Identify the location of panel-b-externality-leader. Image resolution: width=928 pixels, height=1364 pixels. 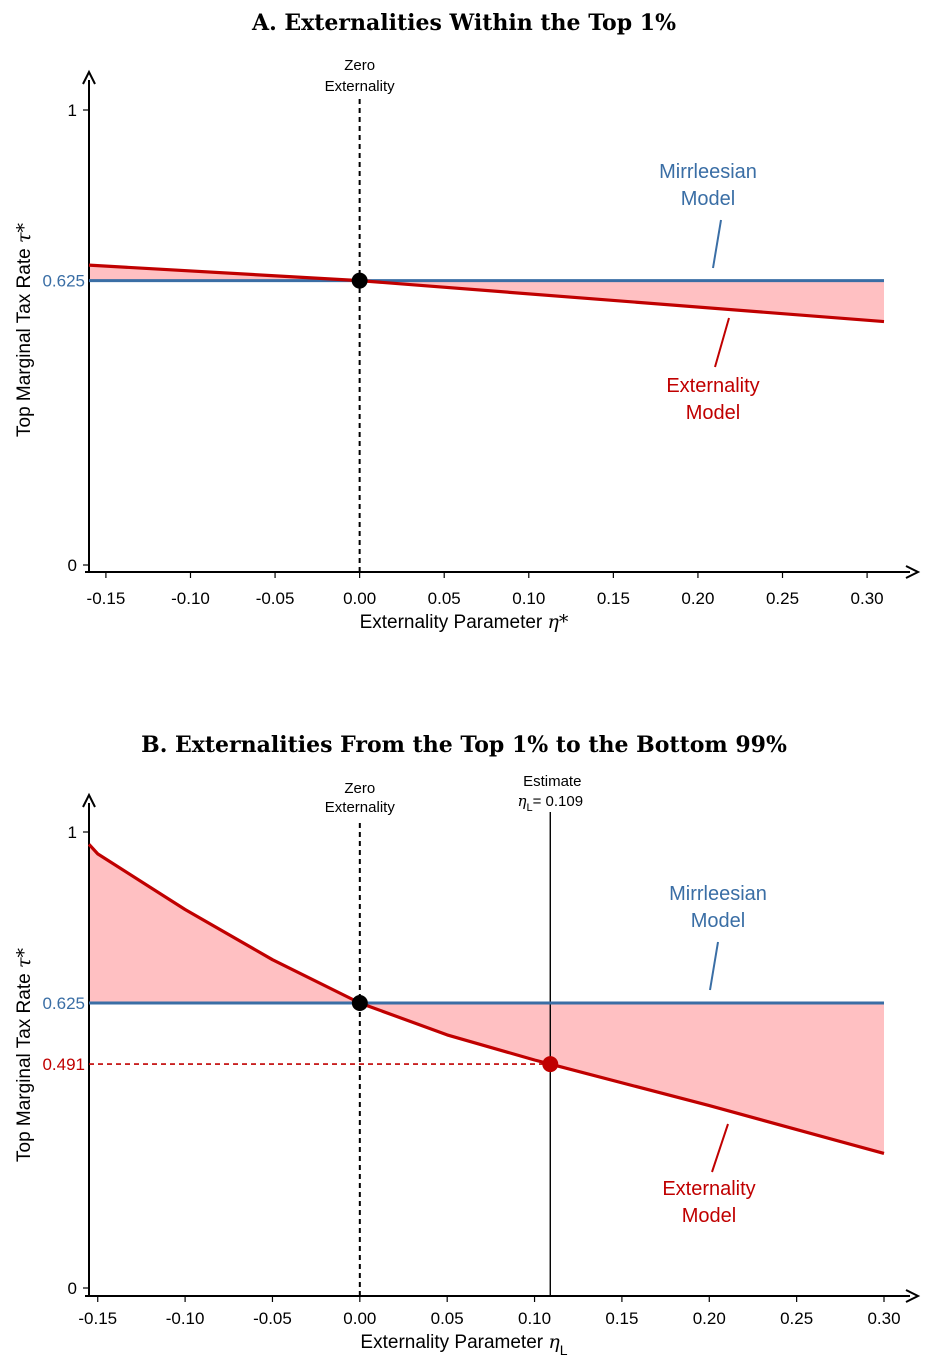
(720, 1148).